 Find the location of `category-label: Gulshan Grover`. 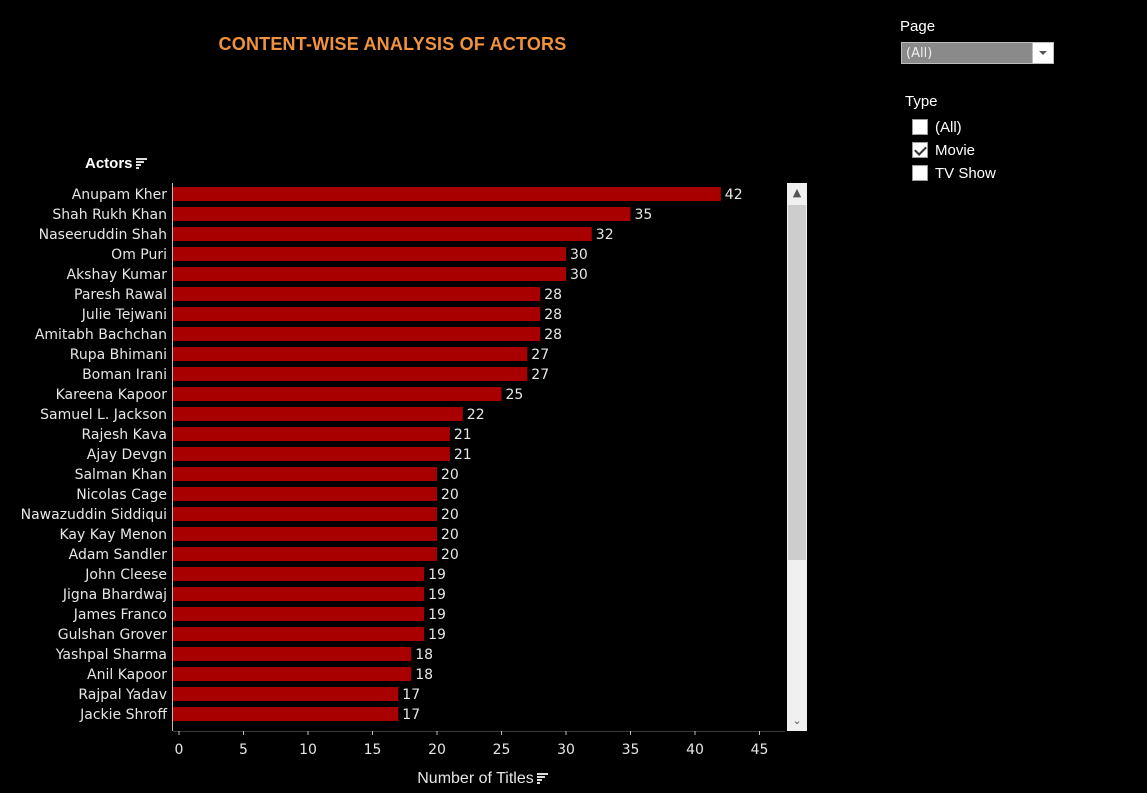

category-label: Gulshan Grover is located at coordinates (112, 635).